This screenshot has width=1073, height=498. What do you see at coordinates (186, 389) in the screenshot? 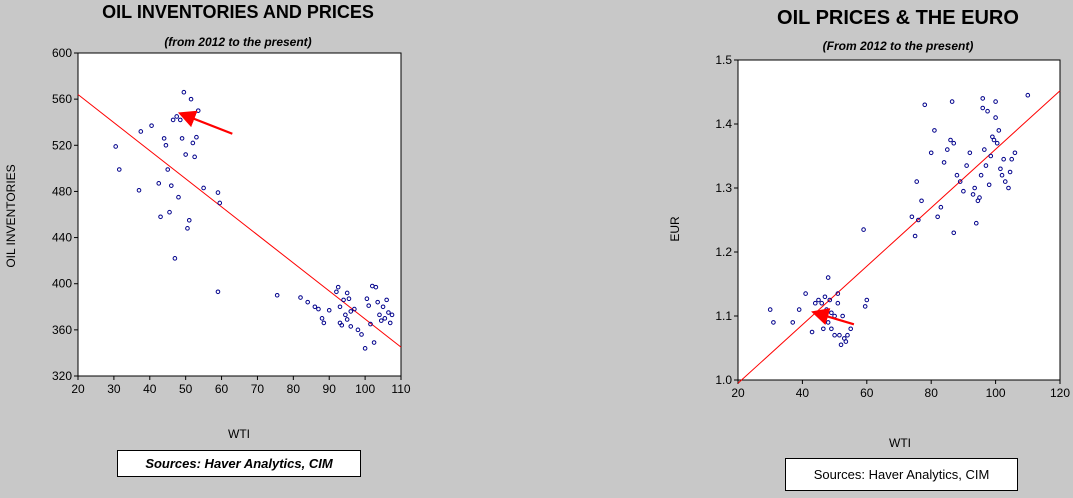
I see `x-tick-label: 50` at bounding box center [186, 389].